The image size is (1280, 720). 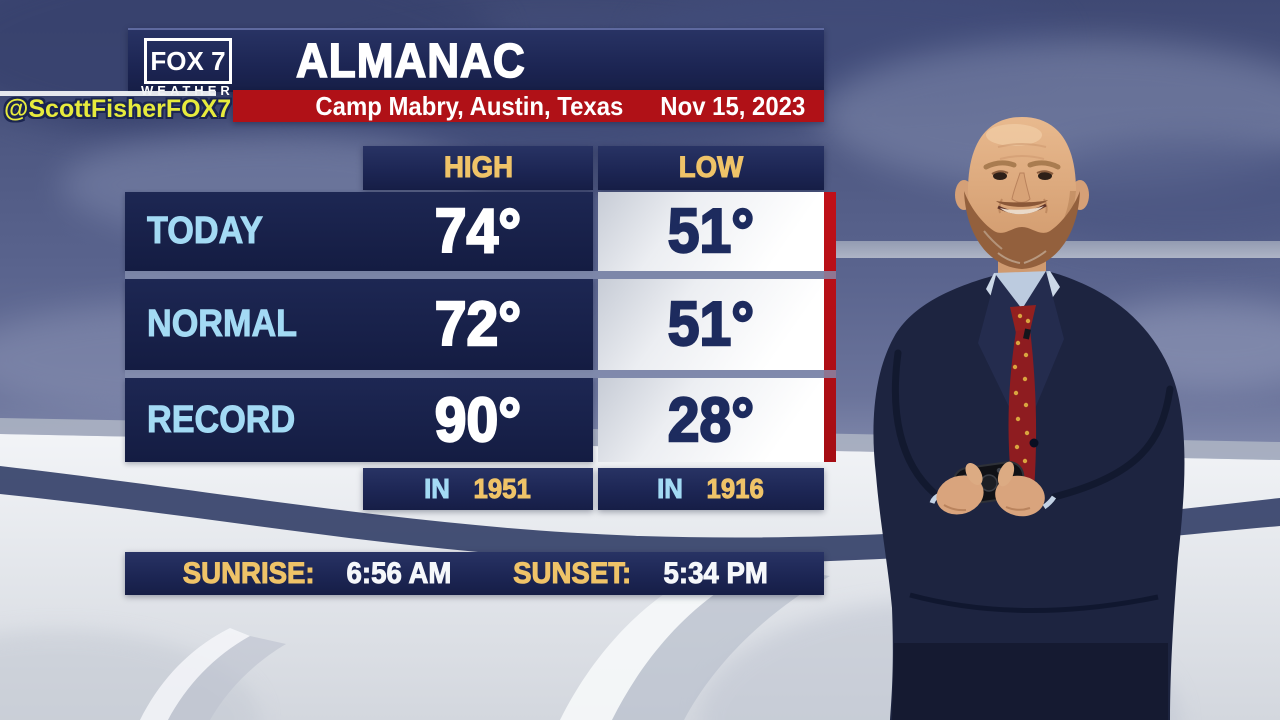 I want to click on watermark-handle: @ScottFisherFOX7, so click(x=118, y=109).